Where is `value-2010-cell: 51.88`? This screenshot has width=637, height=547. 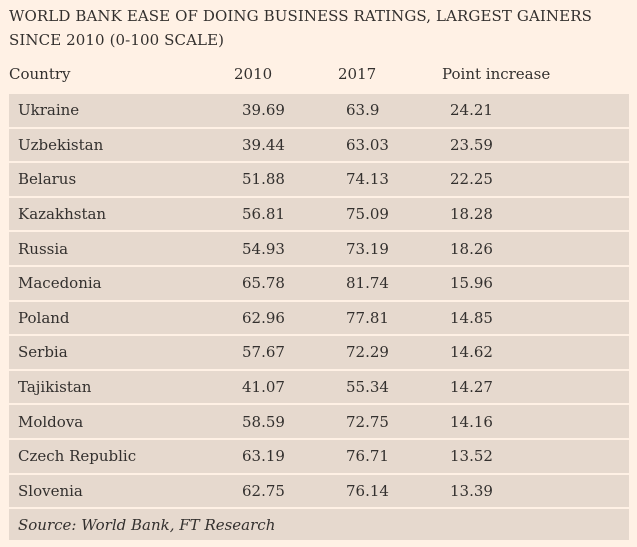 value-2010-cell: 51.88 is located at coordinates (263, 179).